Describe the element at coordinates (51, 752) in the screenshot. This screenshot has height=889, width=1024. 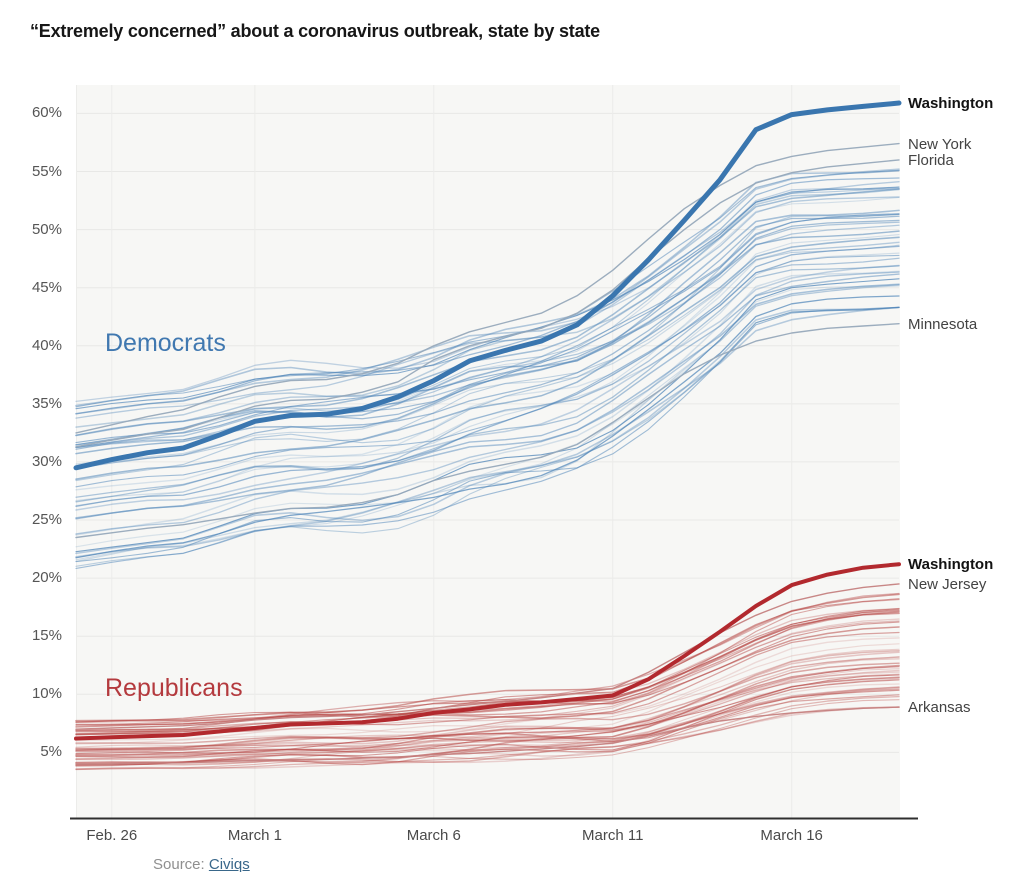
I see `y-axis-tick-label: 5%` at that location.